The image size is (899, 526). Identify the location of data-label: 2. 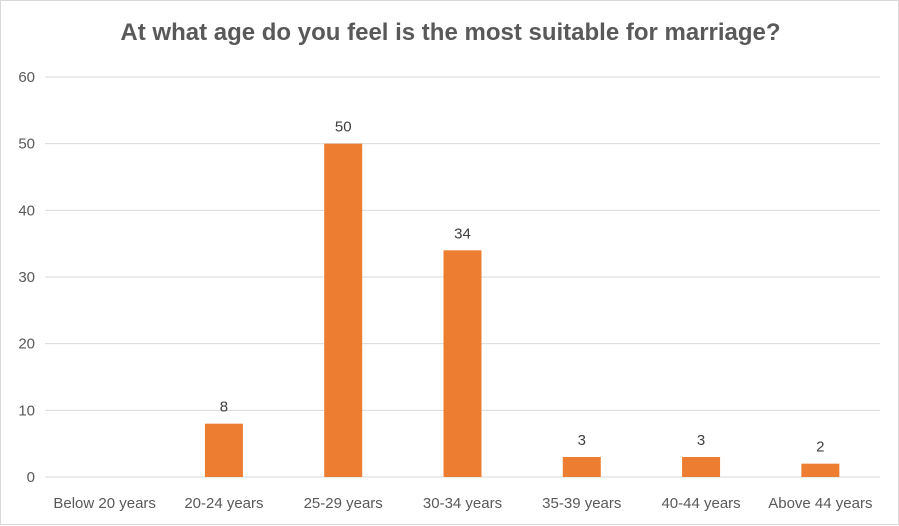
(820, 447).